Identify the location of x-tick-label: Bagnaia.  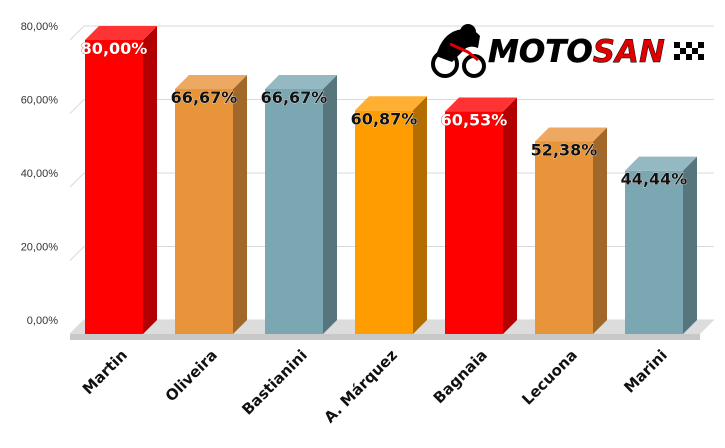
(460, 376).